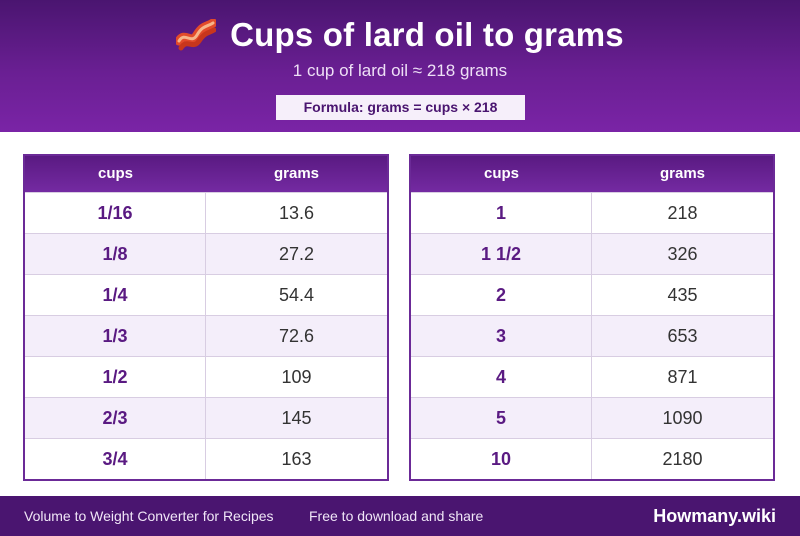  Describe the element at coordinates (115, 336) in the screenshot. I see `cups-cell: 1/3` at that location.